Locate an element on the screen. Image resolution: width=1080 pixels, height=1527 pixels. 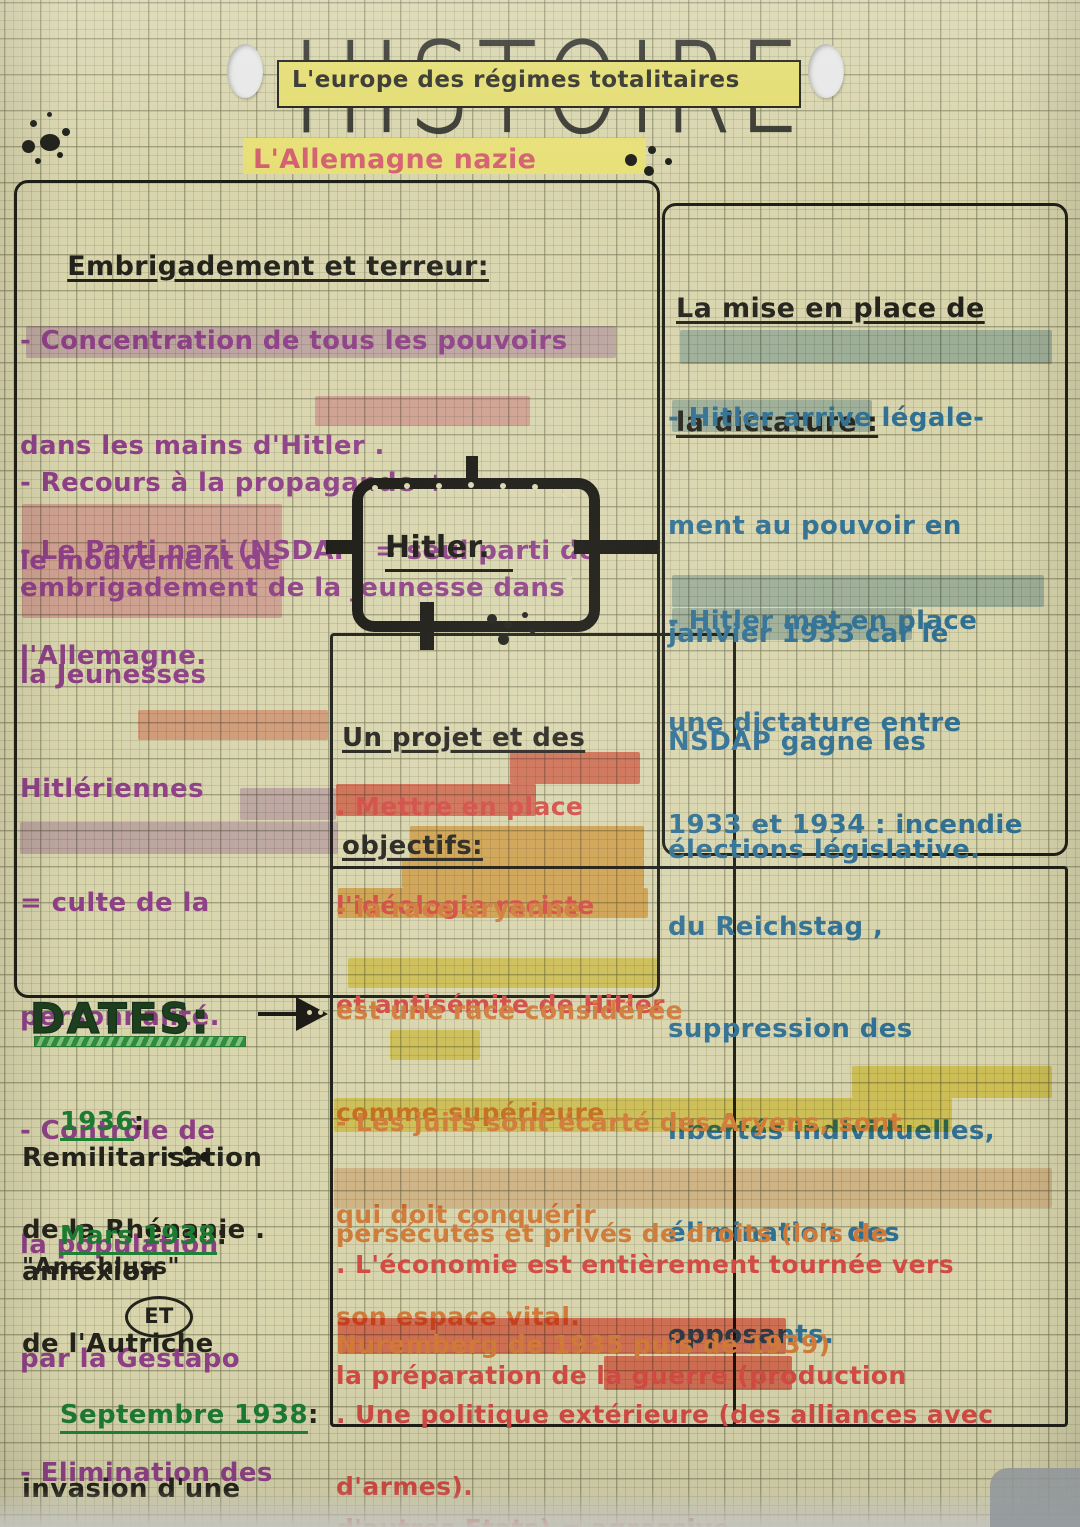
right-line: NSDAP gagne les is located at coordinates (797, 742).